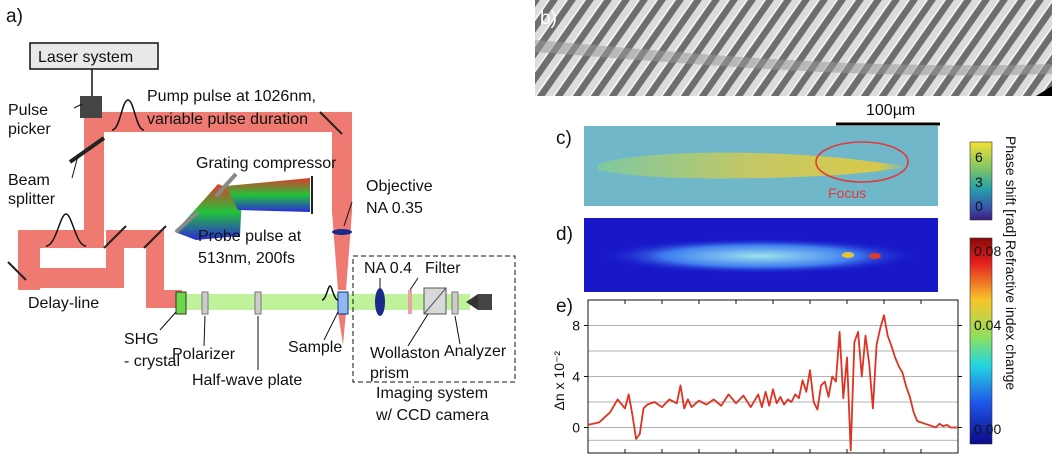  Describe the element at coordinates (204, 354) in the screenshot. I see `polarizer-label: Polarizer` at that location.